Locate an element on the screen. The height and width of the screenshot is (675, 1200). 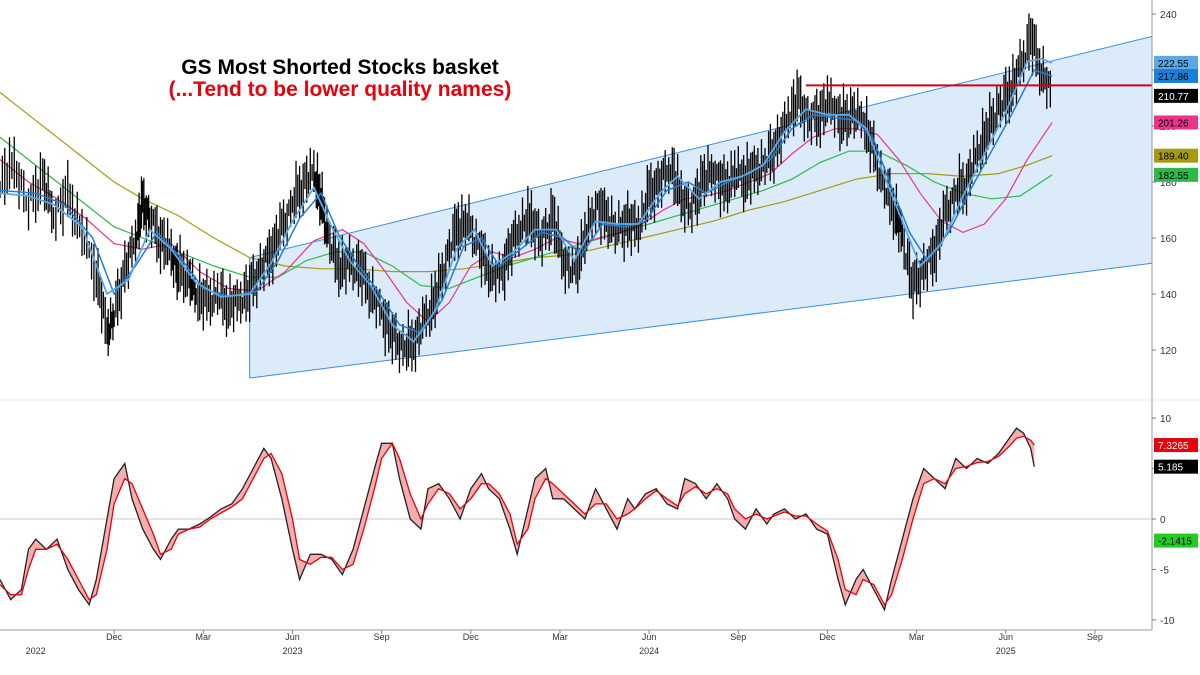
price-tick-label: 240 is located at coordinates (1168, 15).